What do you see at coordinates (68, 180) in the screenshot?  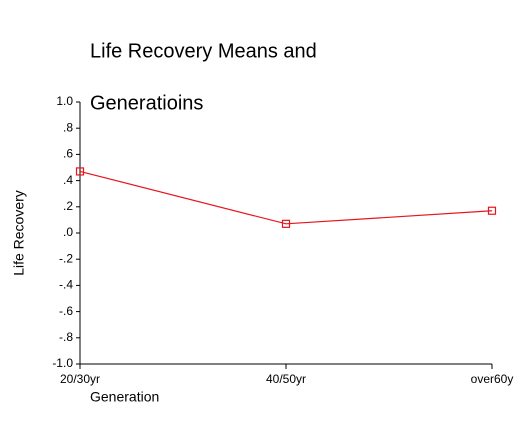 I see `y-tick-label: .4` at bounding box center [68, 180].